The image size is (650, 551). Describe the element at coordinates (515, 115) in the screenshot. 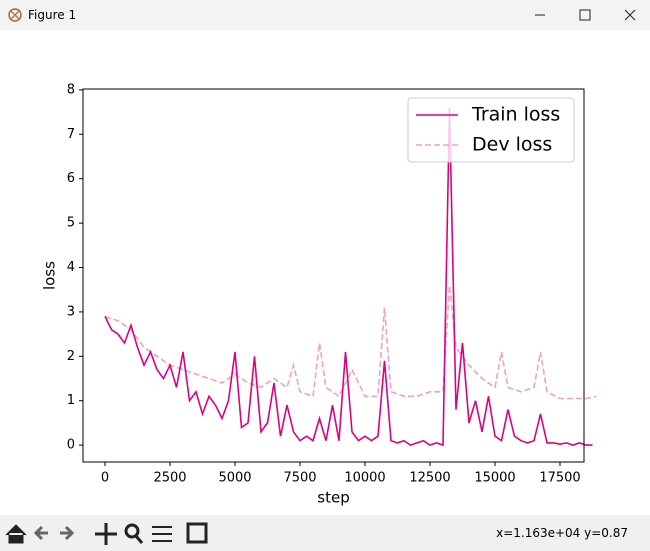

I see `legend-label: Train loss` at that location.